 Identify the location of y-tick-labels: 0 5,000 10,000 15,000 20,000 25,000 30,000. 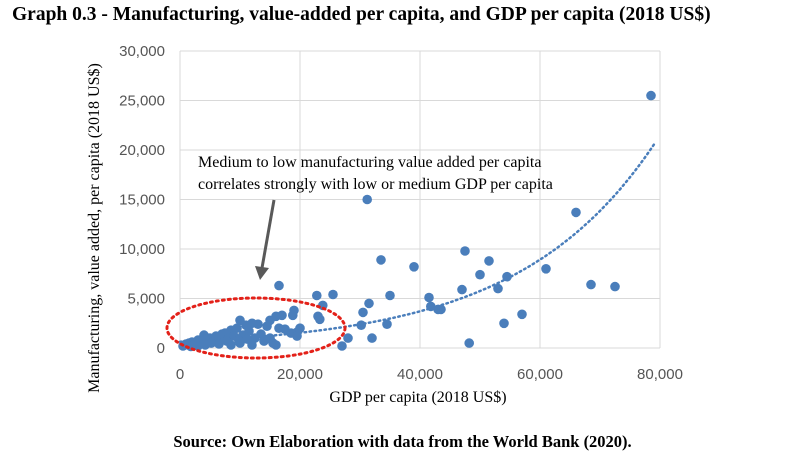
(142, 200).